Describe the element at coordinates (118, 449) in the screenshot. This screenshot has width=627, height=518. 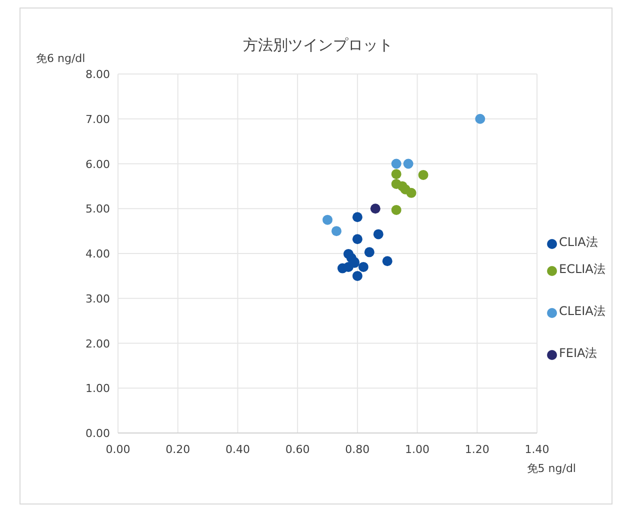
I see `x-tick-label: 0.00` at that location.